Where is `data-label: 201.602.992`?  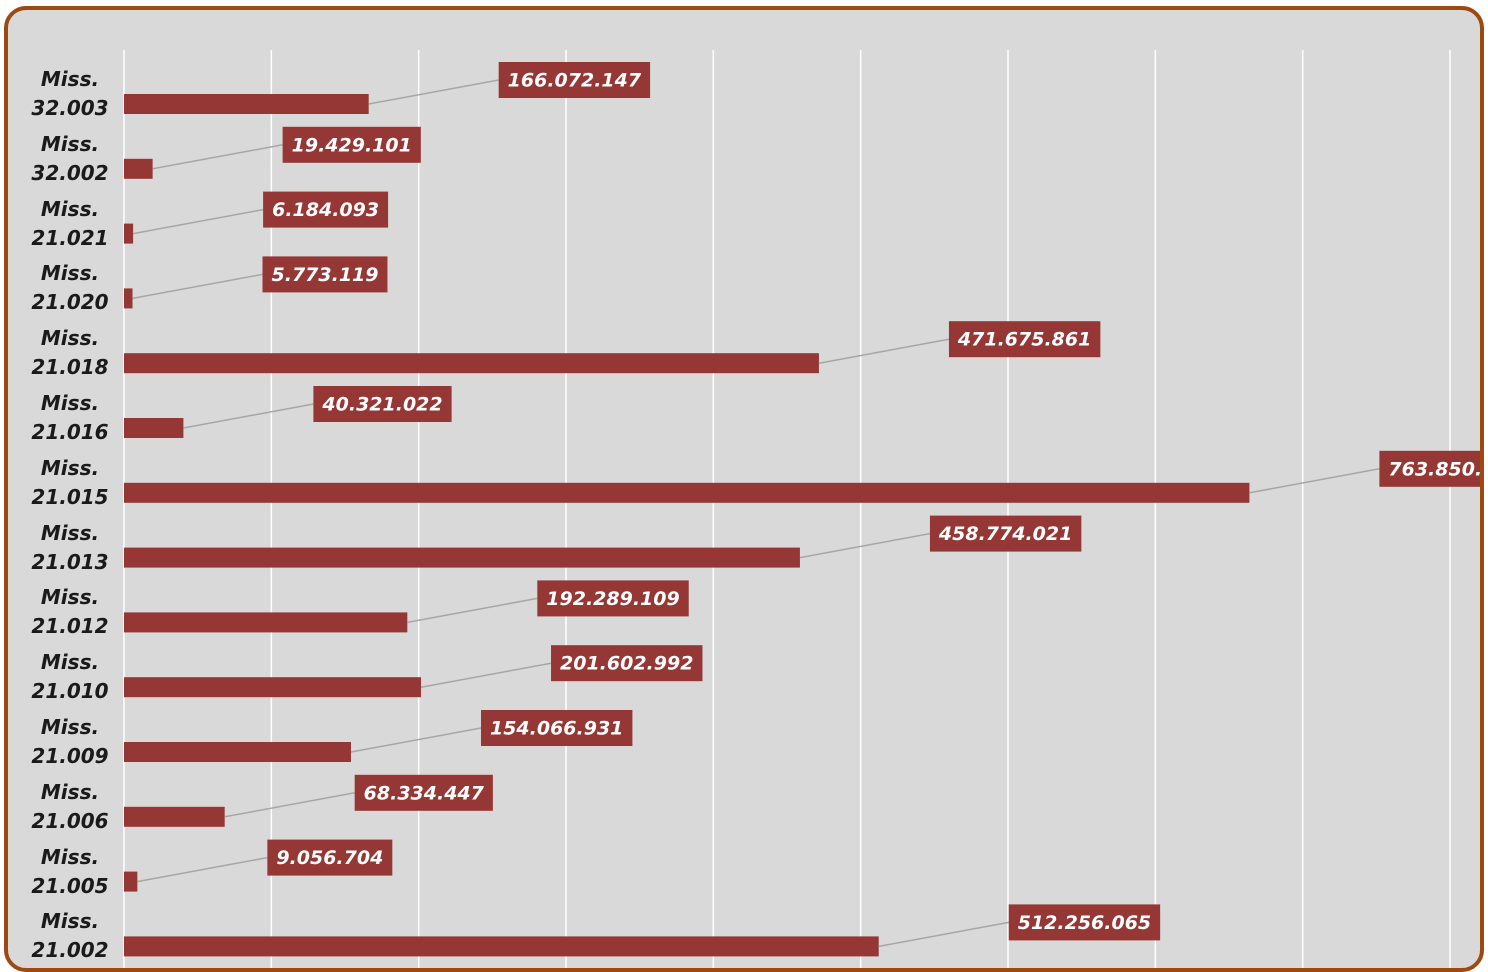
data-label: 201.602.992 is located at coordinates (626, 664).